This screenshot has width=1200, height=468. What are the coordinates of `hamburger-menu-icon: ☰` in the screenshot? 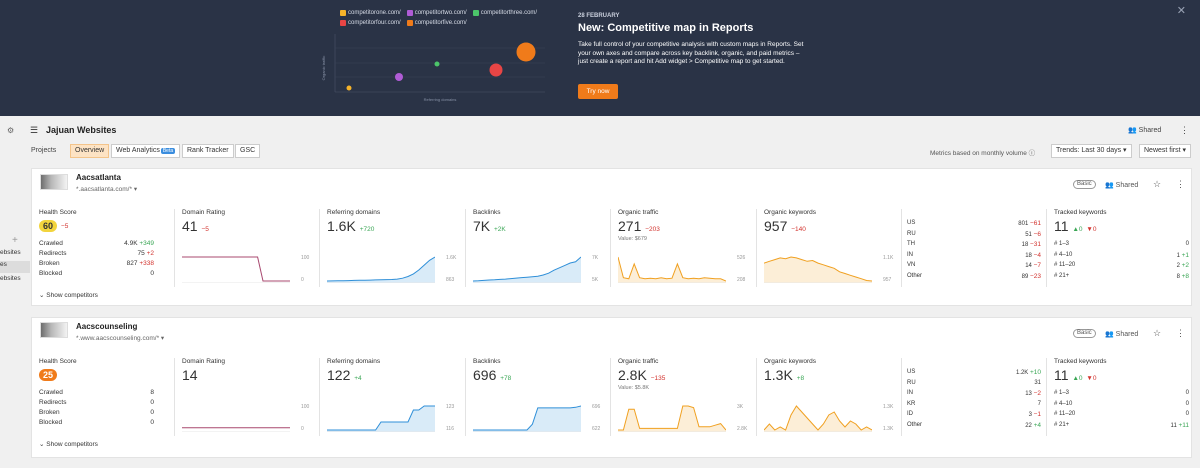 It's located at (34, 130).